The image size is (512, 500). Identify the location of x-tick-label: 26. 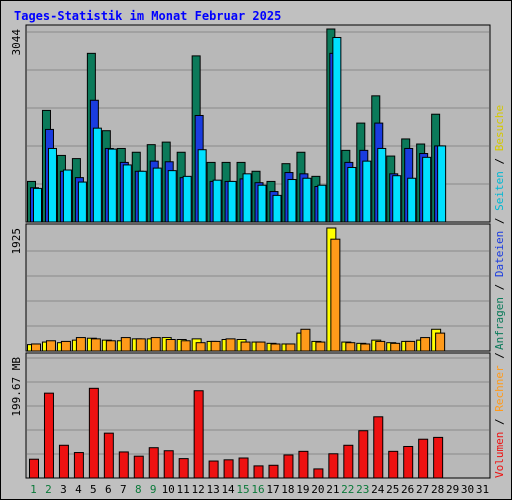
(407, 489).